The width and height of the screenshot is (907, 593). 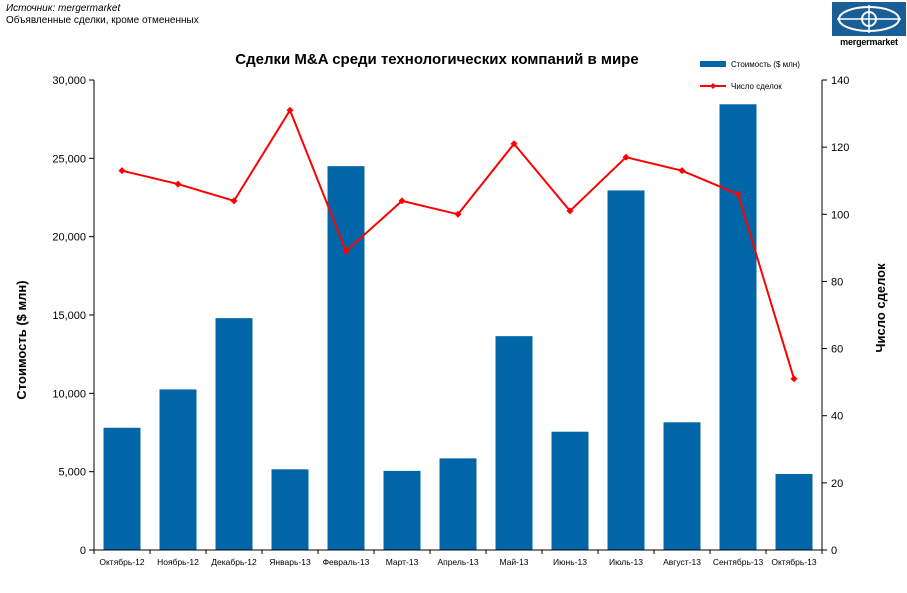 What do you see at coordinates (840, 215) in the screenshot?
I see `right-tick-label: 100` at bounding box center [840, 215].